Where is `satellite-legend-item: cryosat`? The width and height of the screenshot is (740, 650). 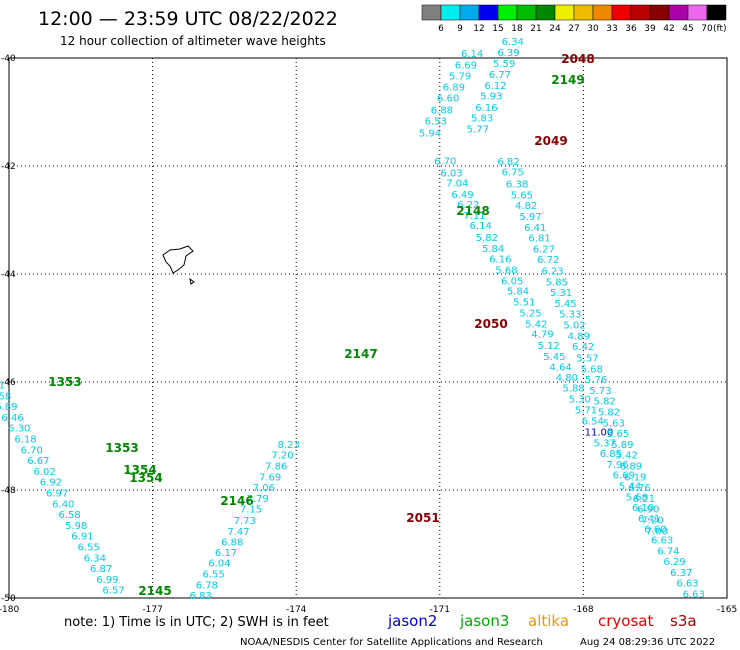
satellite-legend-item: cryosat is located at coordinates (625, 621).